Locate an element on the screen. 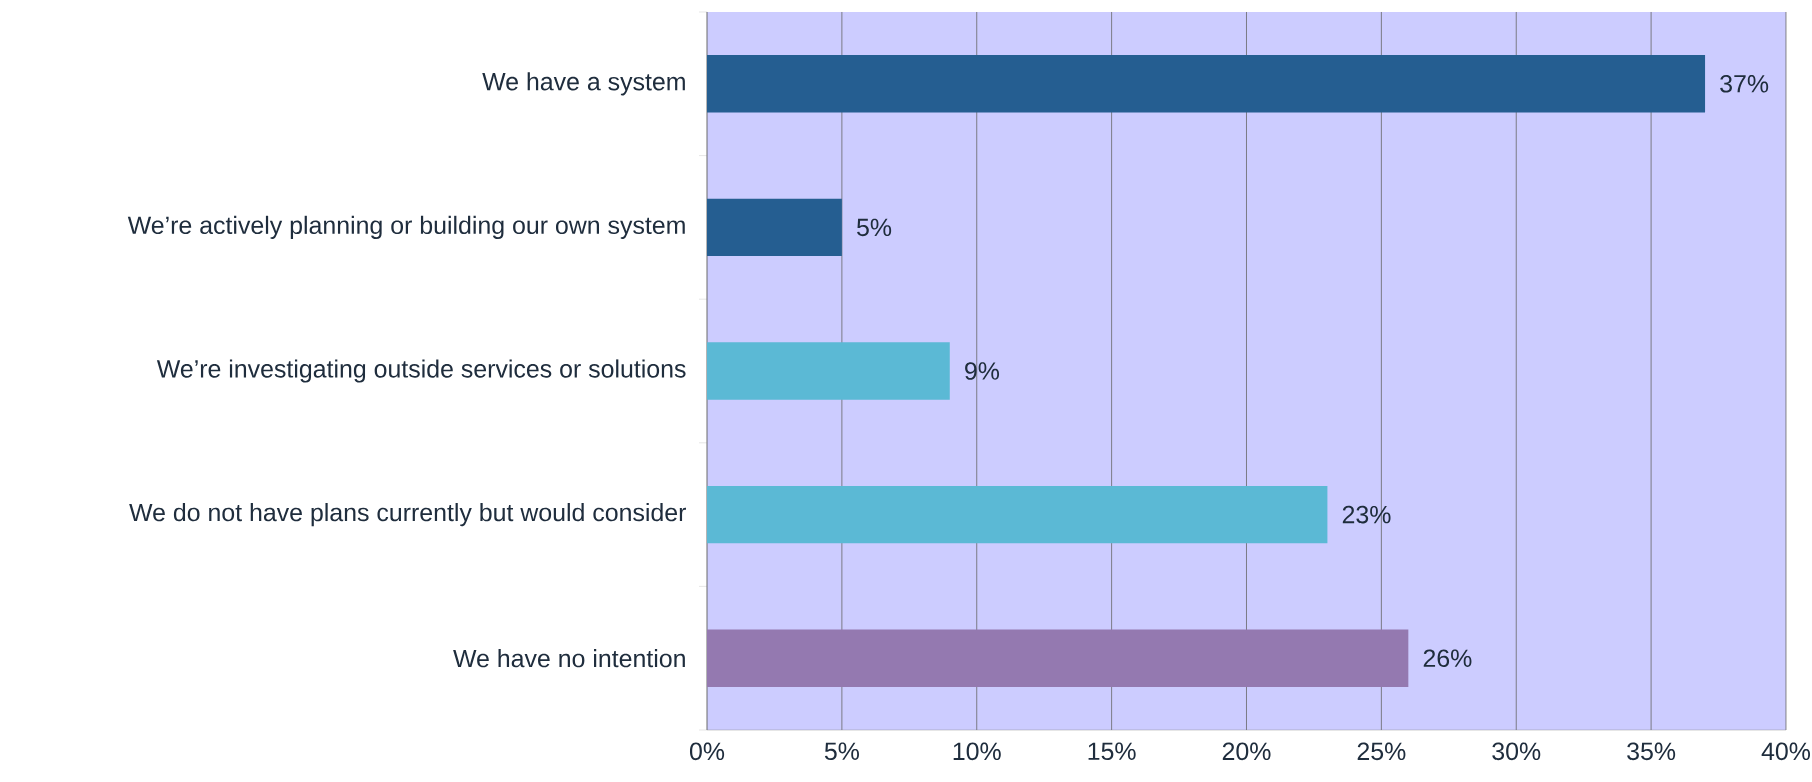  data-label: 26% is located at coordinates (1447, 658).